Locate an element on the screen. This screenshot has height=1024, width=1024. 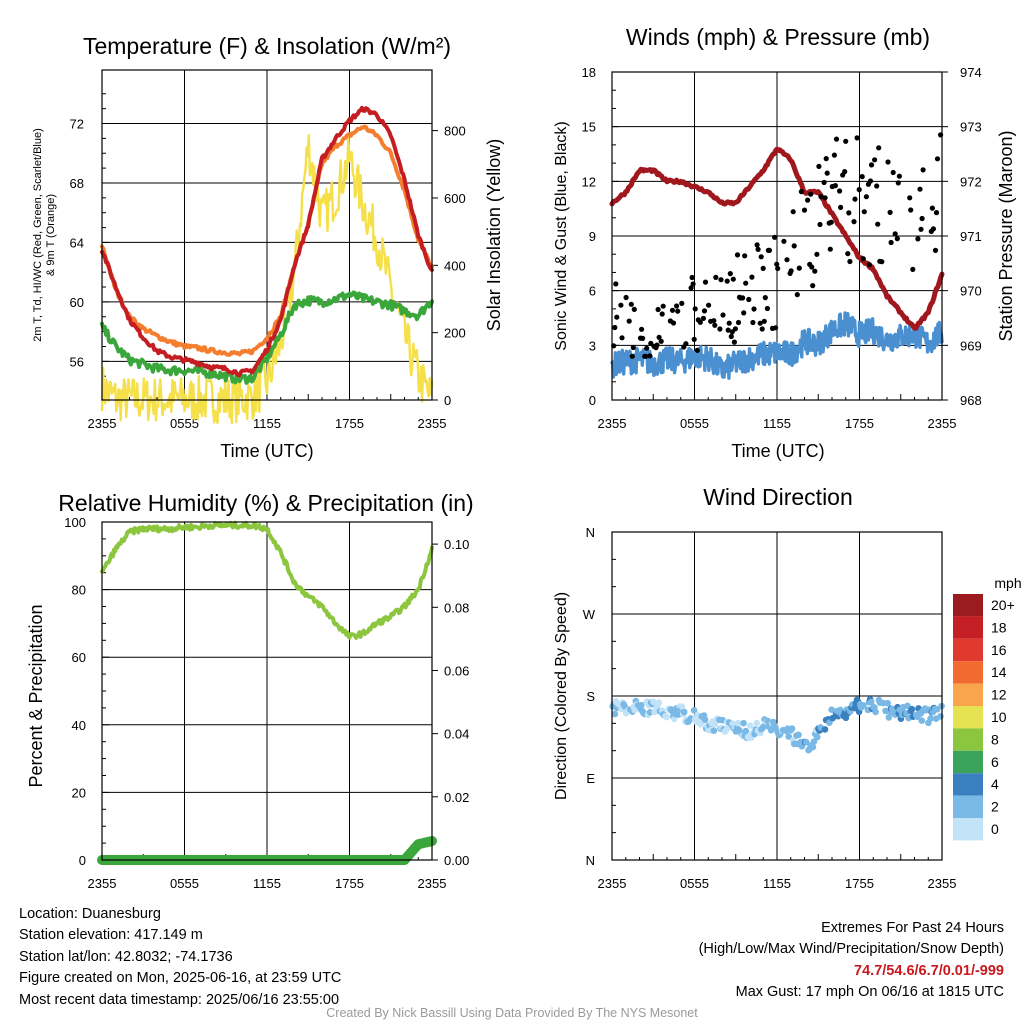
series-sonic-wind-line is located at coordinates (777, 345).